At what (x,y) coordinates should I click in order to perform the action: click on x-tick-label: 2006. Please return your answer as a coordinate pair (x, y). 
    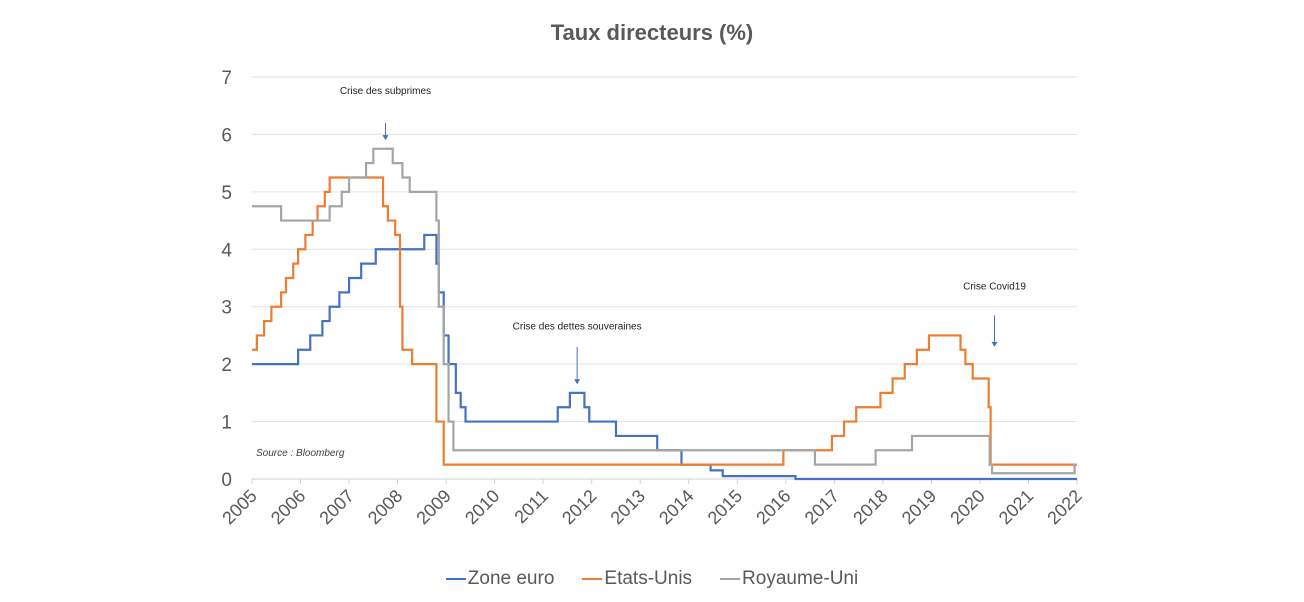
    Looking at the image, I should click on (288, 507).